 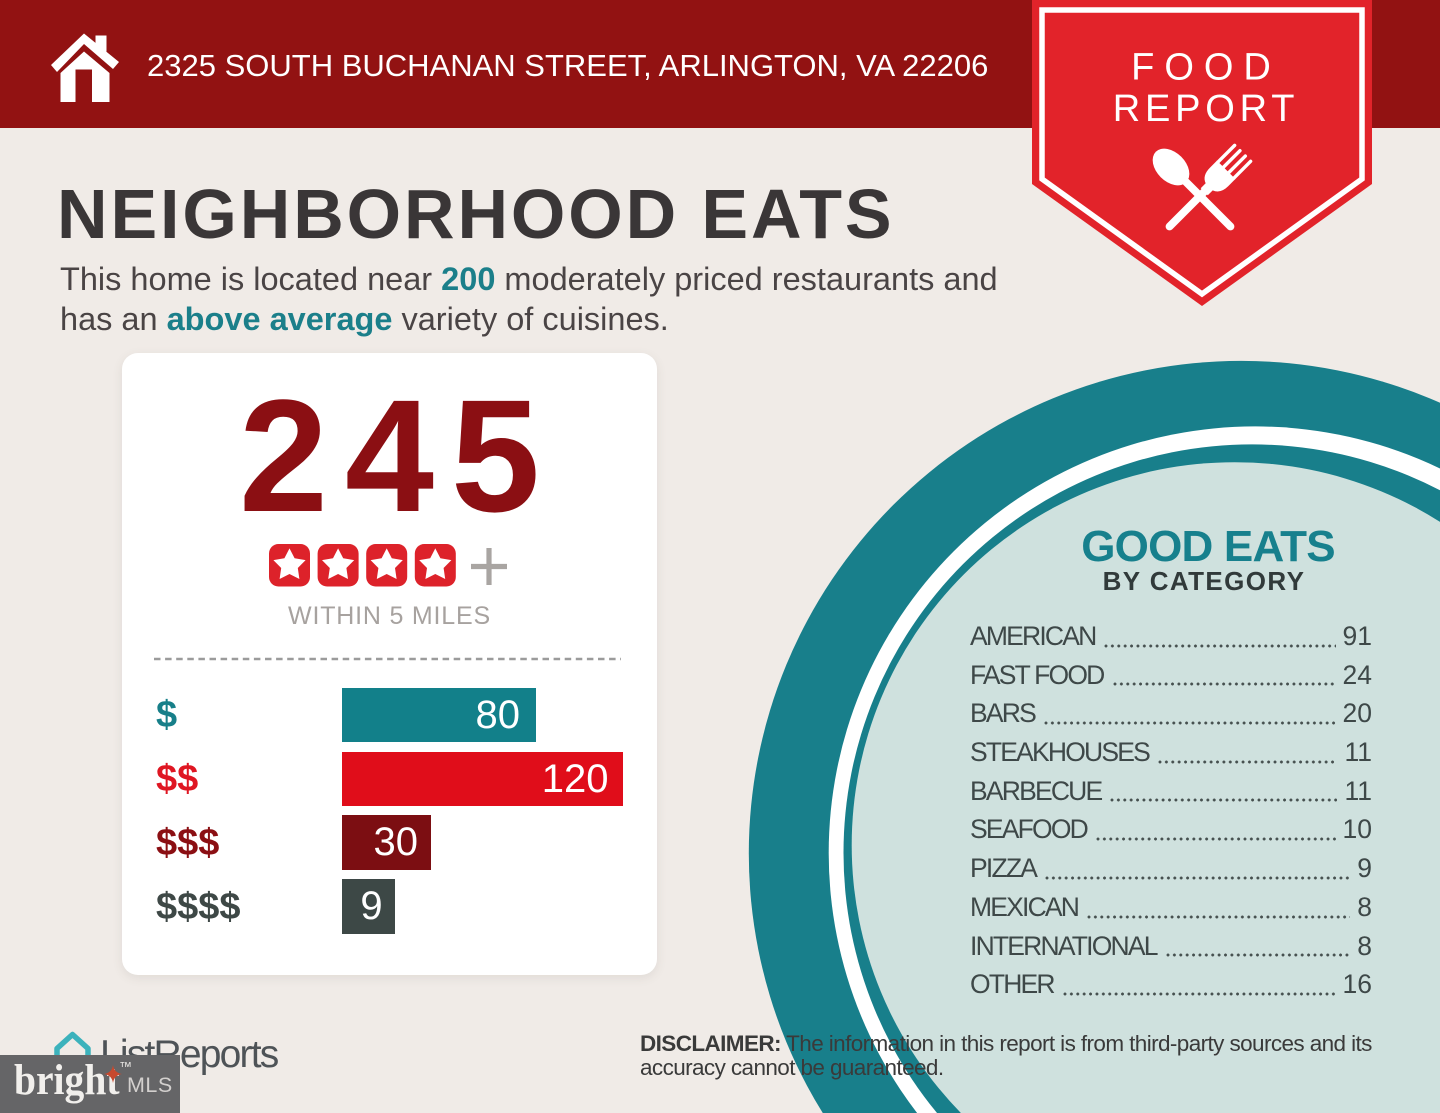 What do you see at coordinates (1206, 68) in the screenshot?
I see `svg-text: FOOD` at bounding box center [1206, 68].